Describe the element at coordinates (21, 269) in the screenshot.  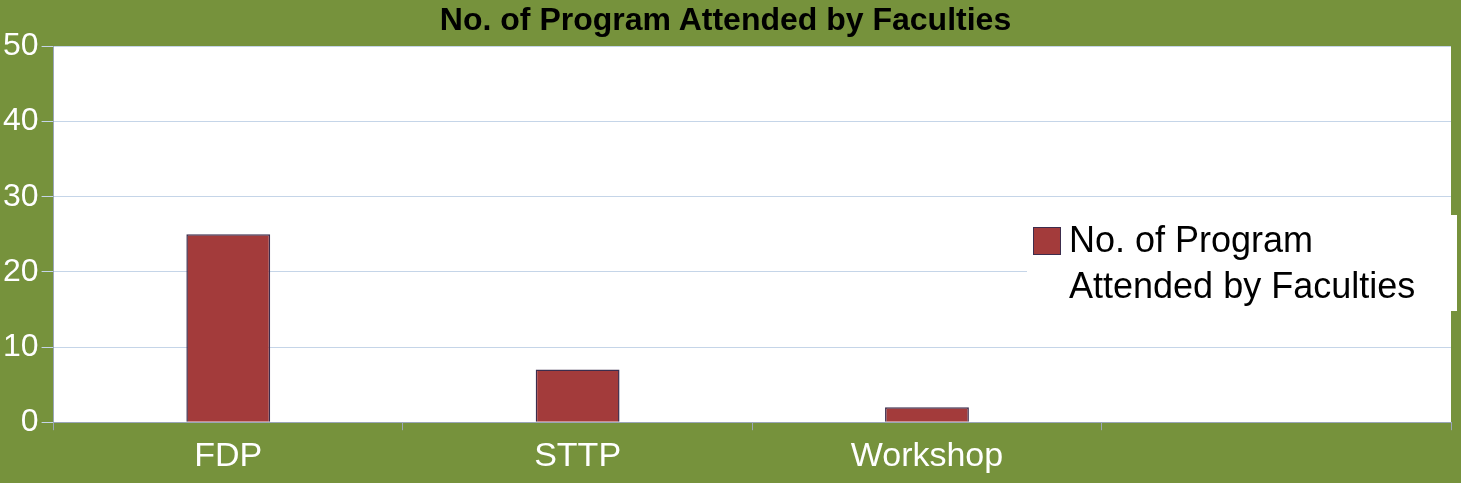
I see `y-tick-label: 20` at that location.